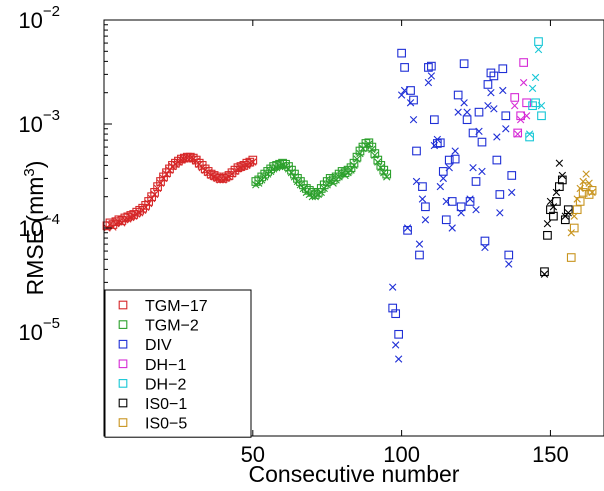 The height and width of the screenshot is (491, 604). What do you see at coordinates (166, 424) in the screenshot?
I see `legend-label: IS0−5` at bounding box center [166, 424].